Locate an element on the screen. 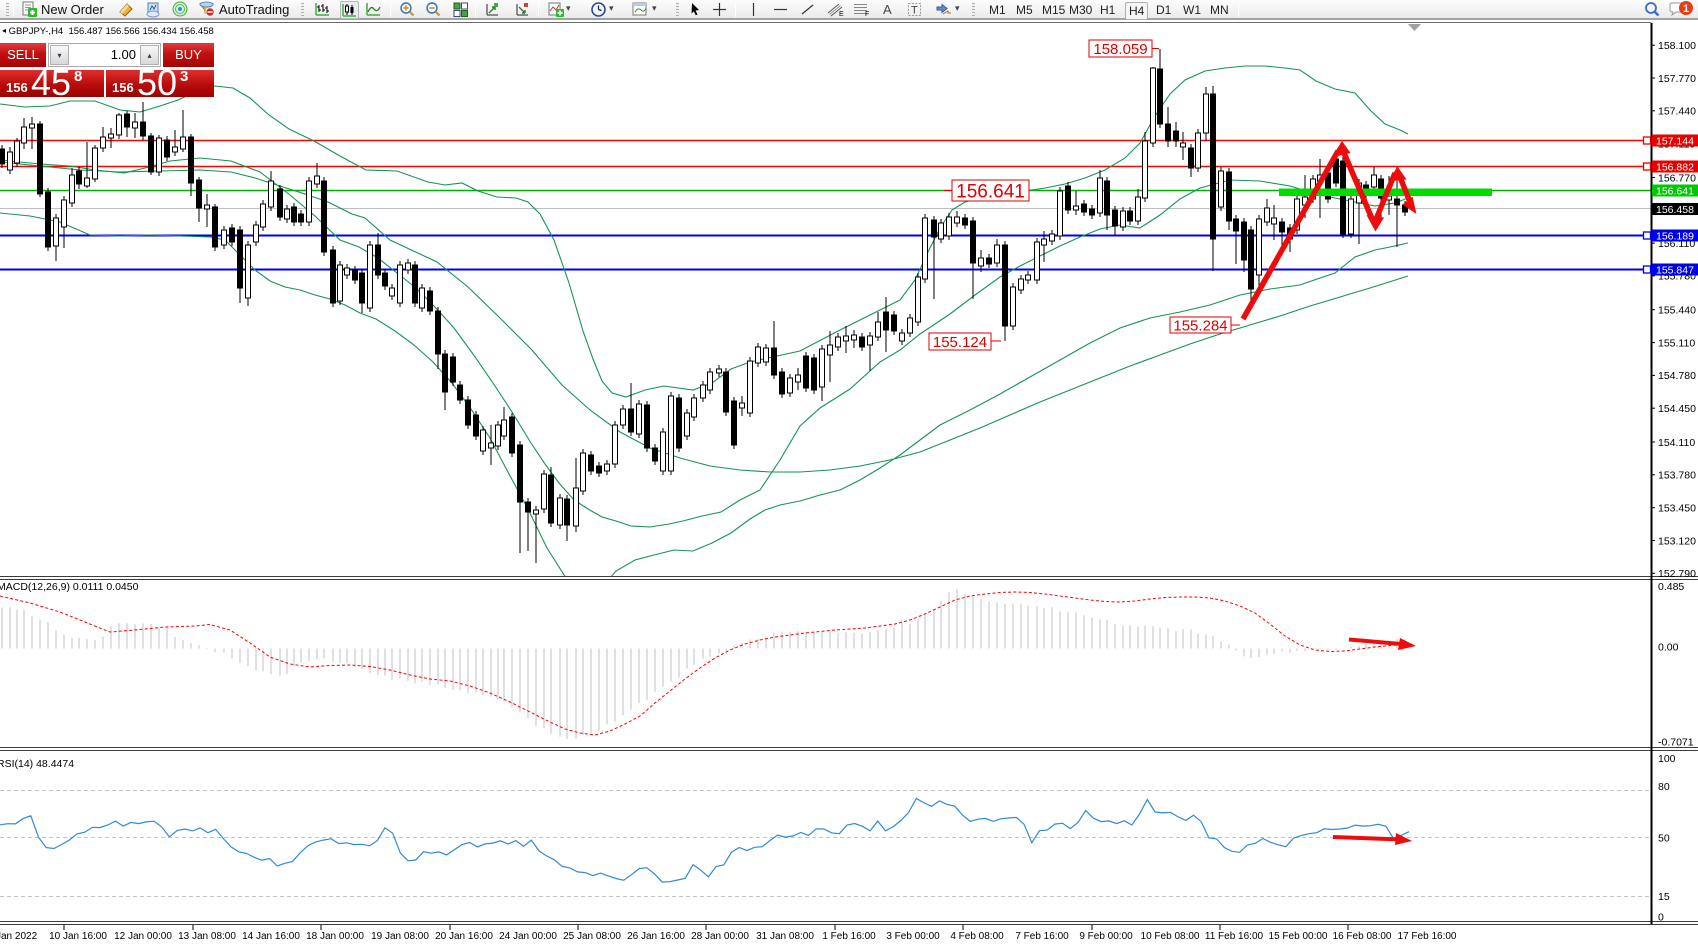 The image size is (1698, 944). svg-text: 156.882 is located at coordinates (1675, 167).